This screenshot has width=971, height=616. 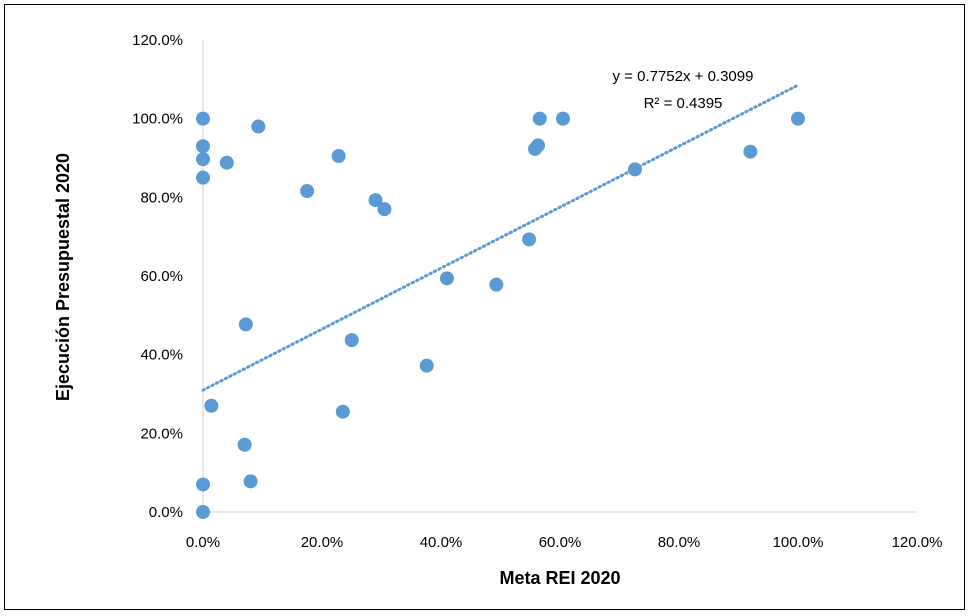 I want to click on x-tick-label: 100.0%, so click(x=798, y=542).